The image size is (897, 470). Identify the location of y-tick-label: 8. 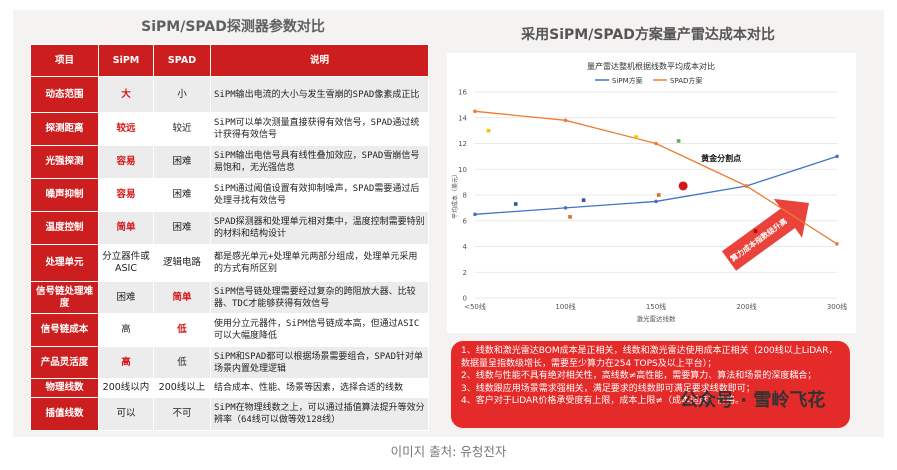
(465, 196).